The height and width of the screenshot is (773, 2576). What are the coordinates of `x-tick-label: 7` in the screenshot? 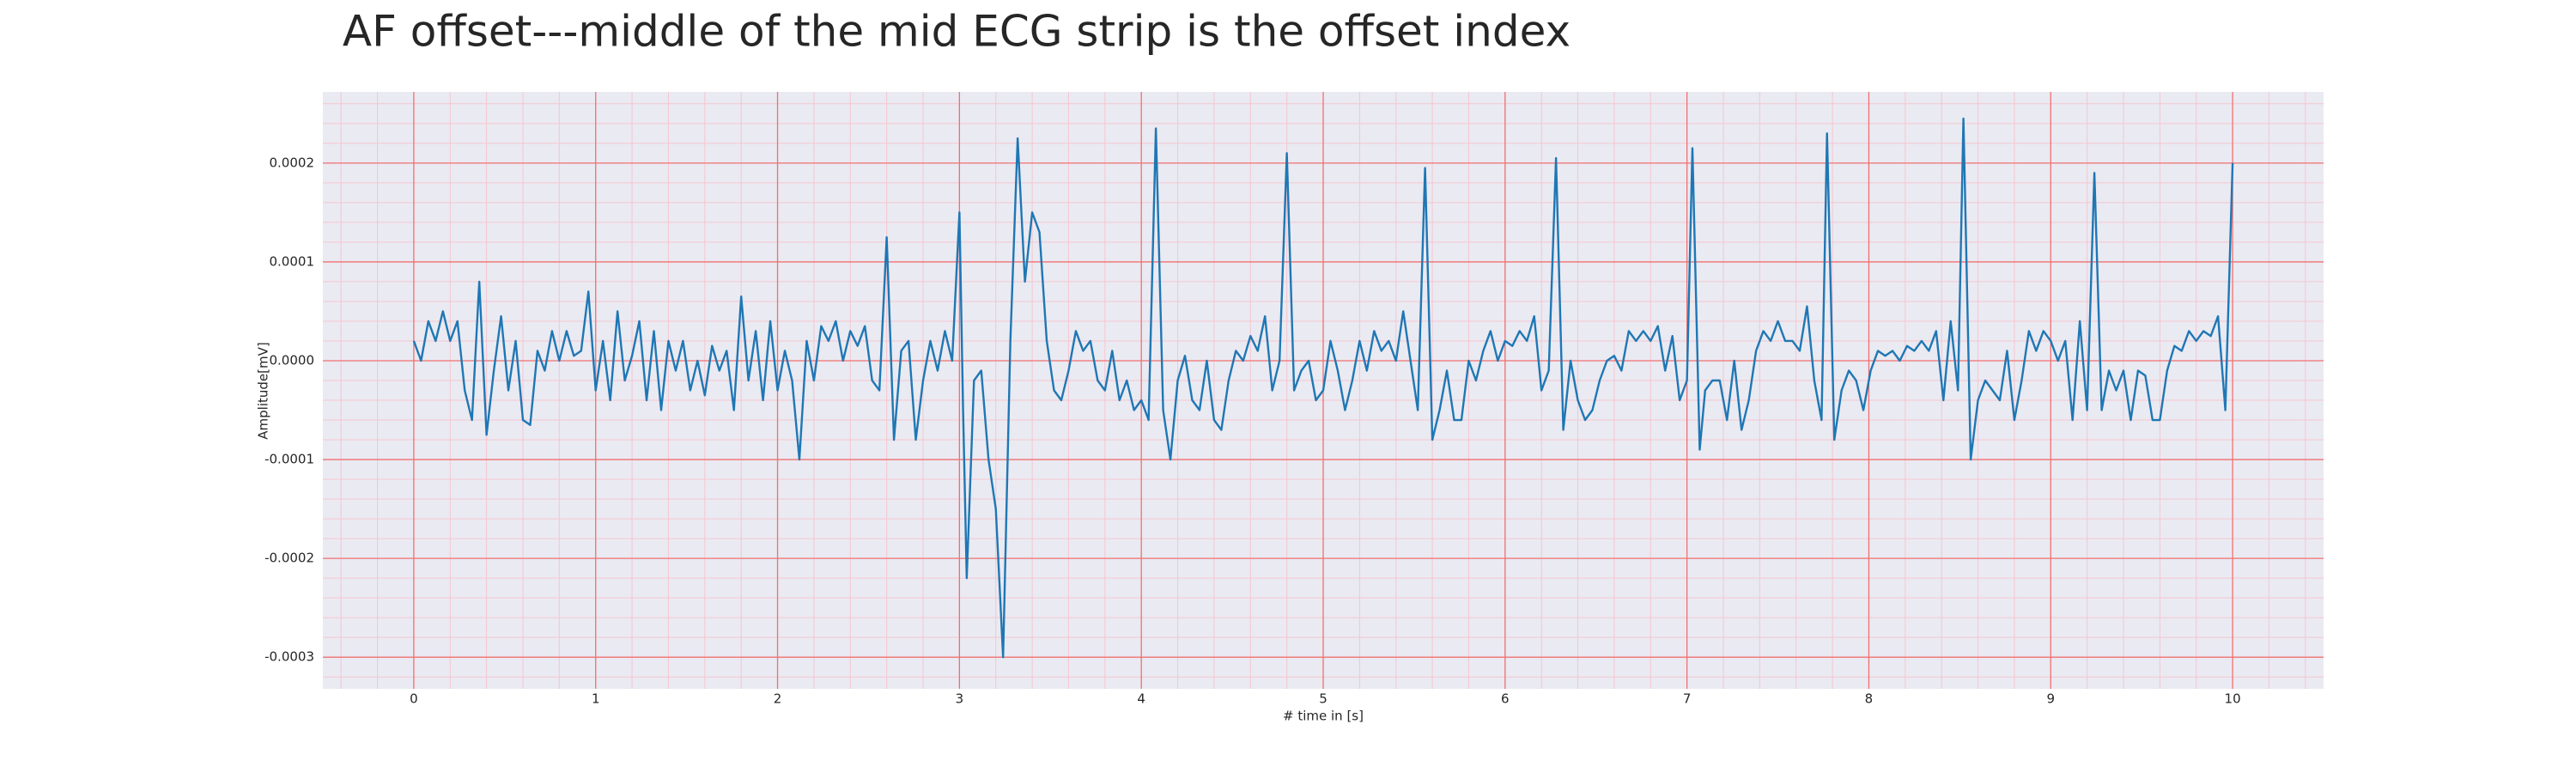 It's located at (1687, 699).